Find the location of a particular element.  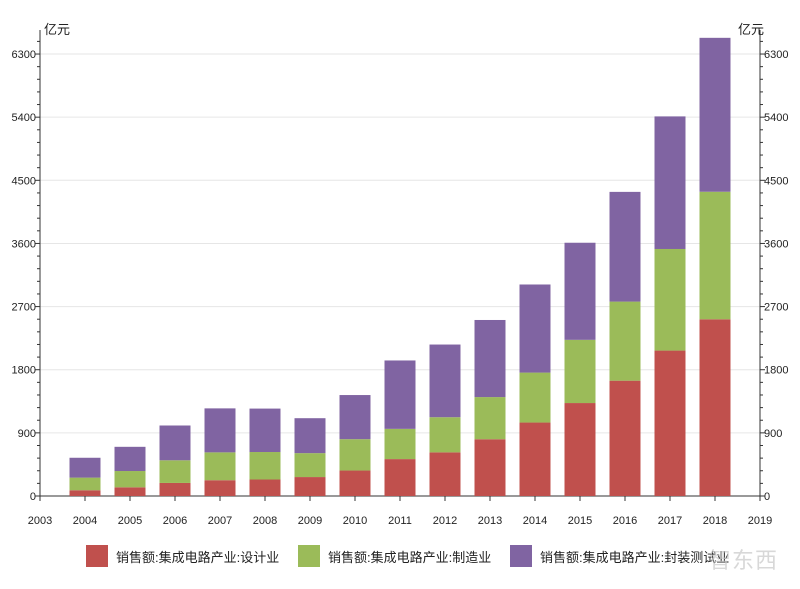

y-tick-label-right-6300: 6300 is located at coordinates (776, 55).